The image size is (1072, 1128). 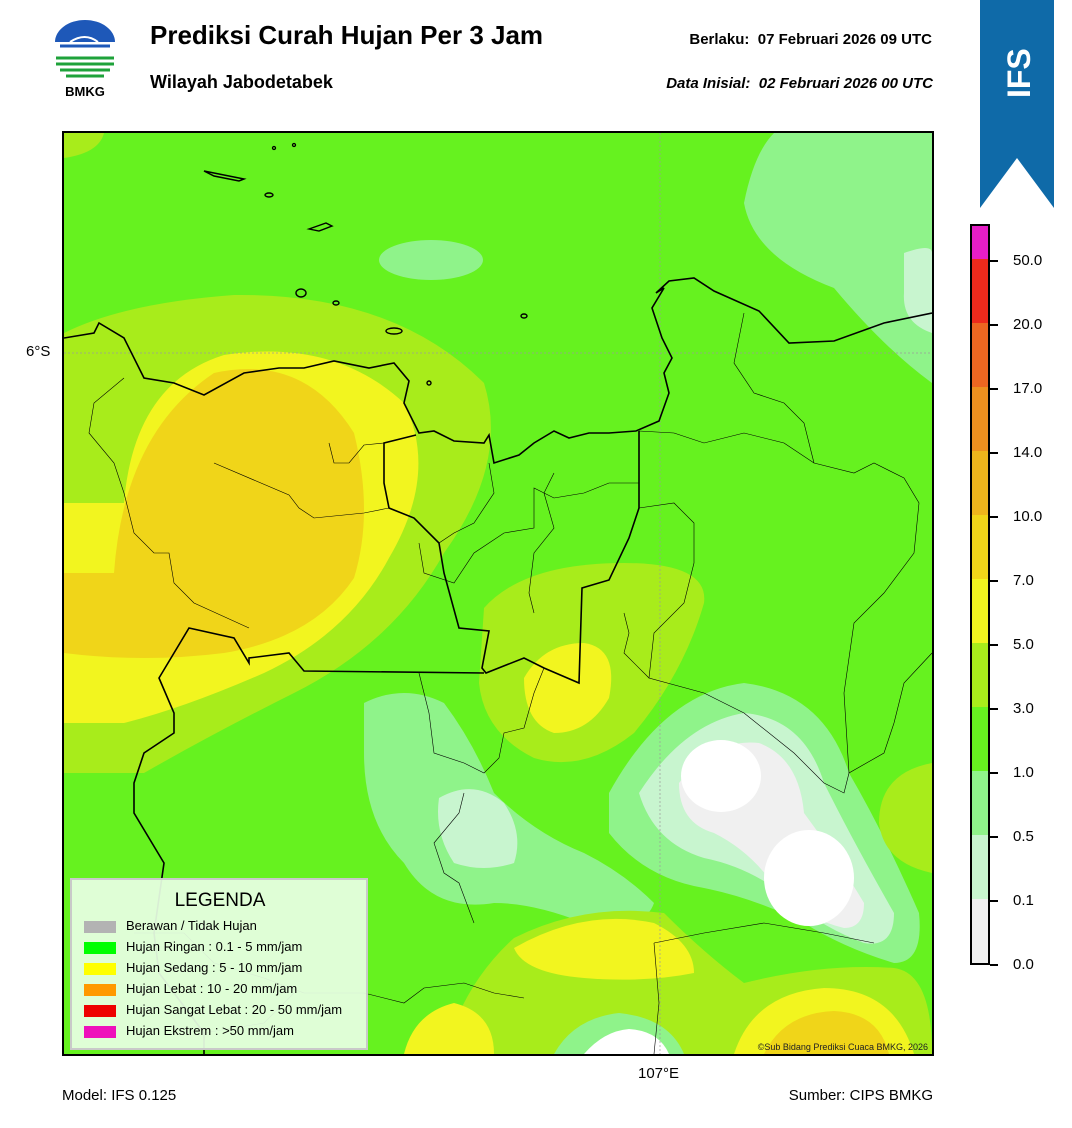 I want to click on legend-label: Berawan / Tidak Hujan, so click(x=191, y=925).